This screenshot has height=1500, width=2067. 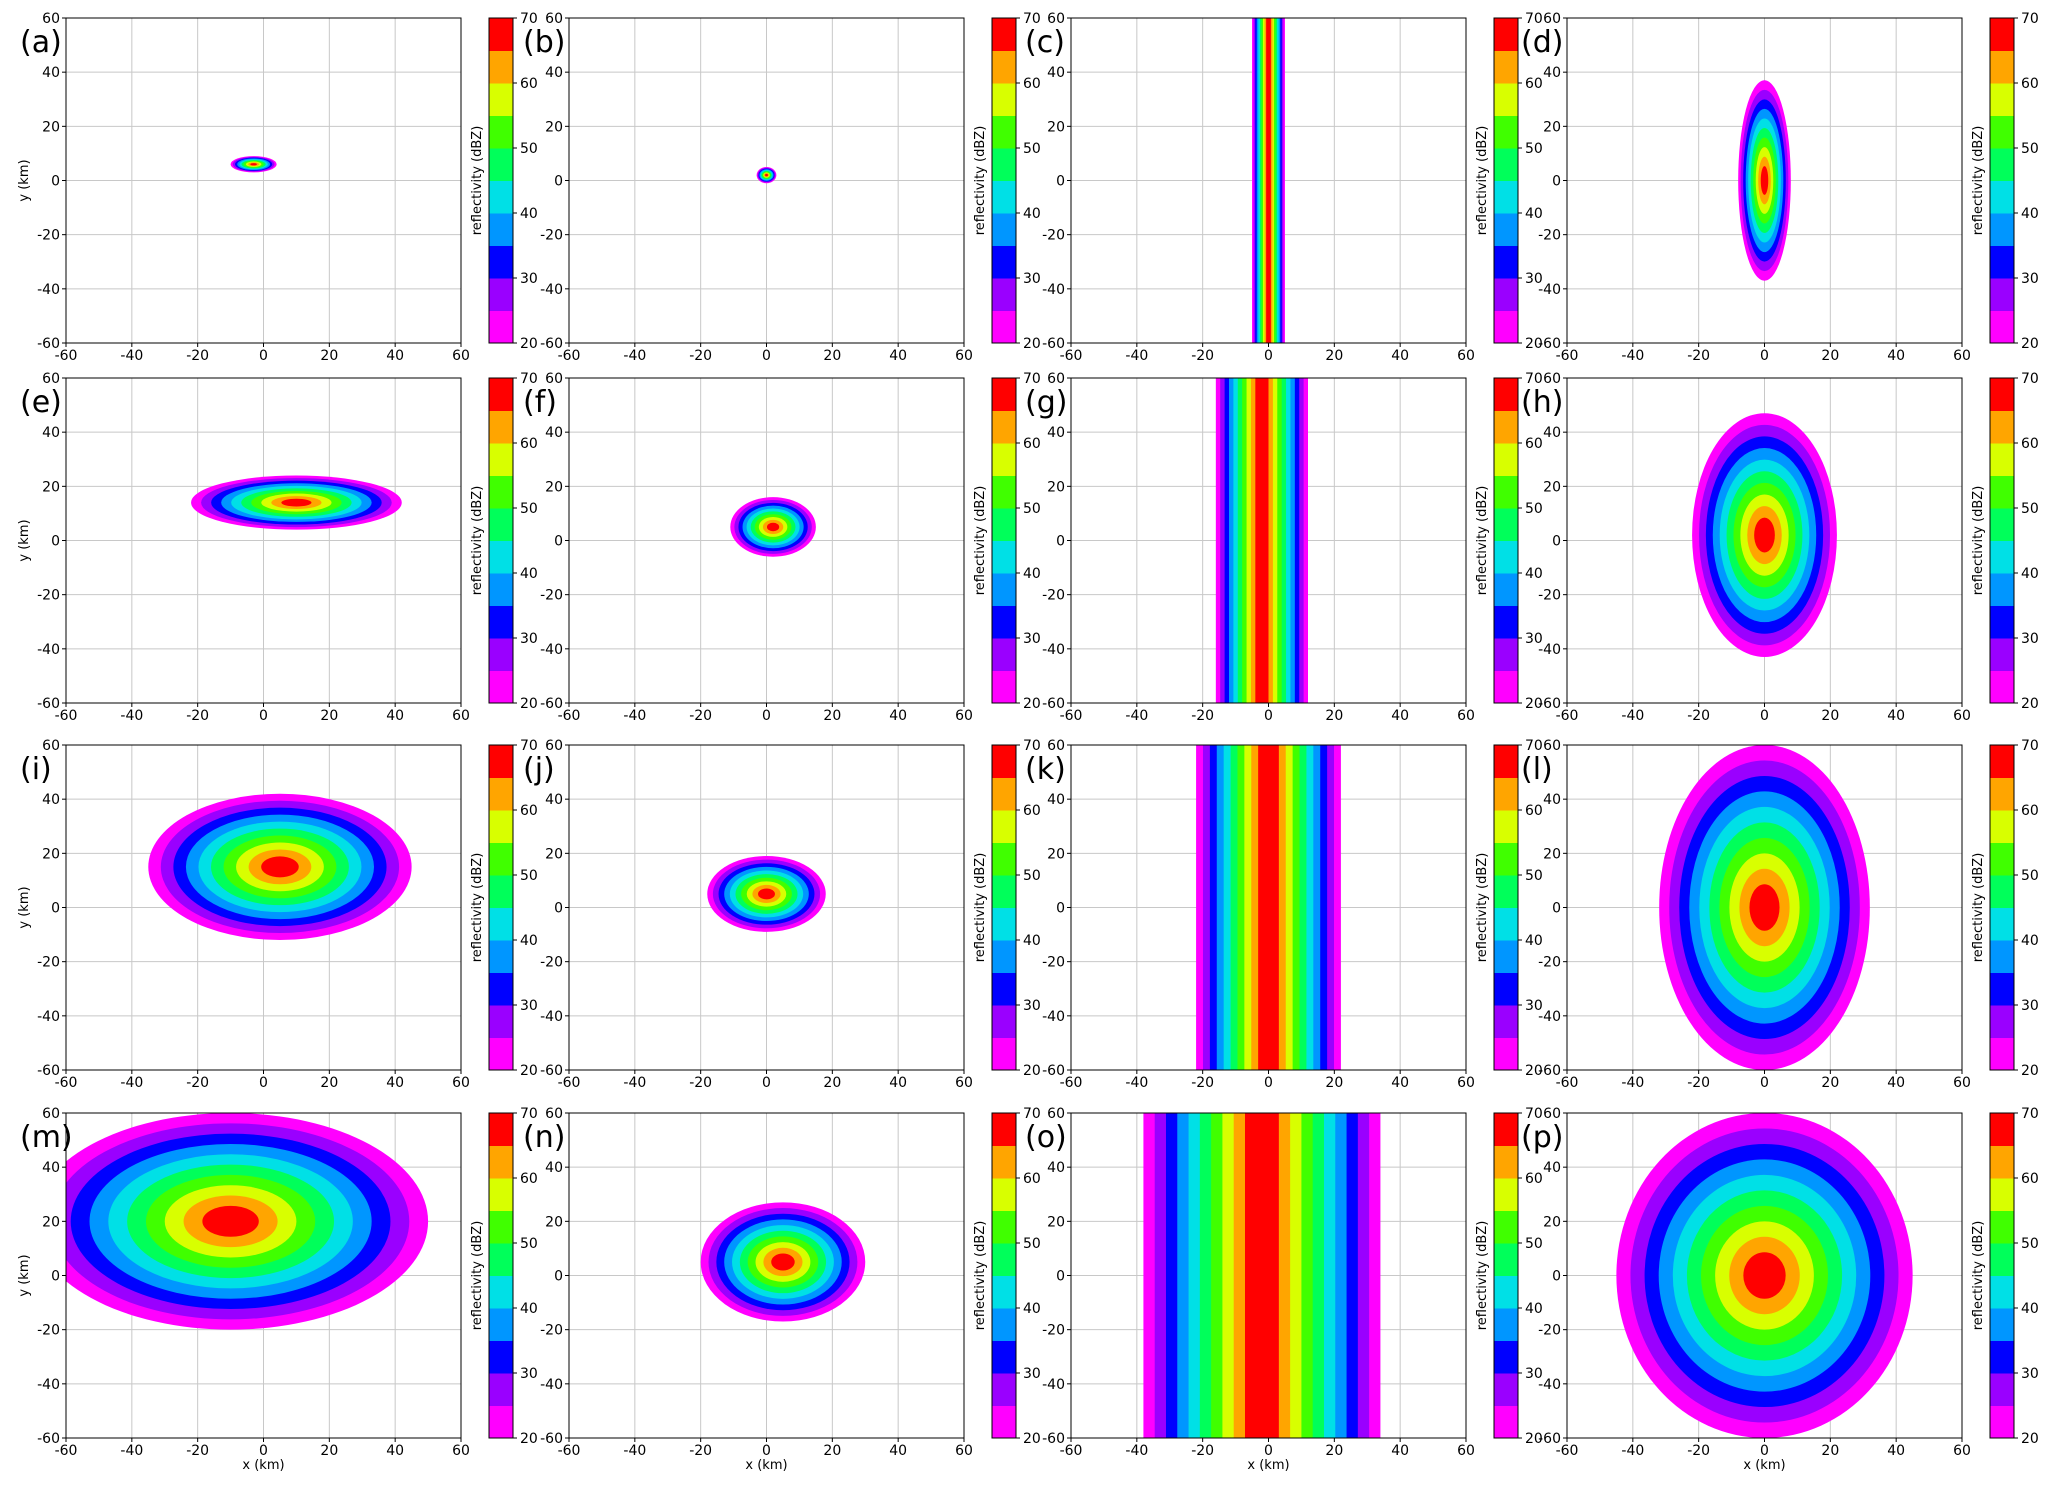 I want to click on x-axis-label: x (km), so click(x=766, y=1465).